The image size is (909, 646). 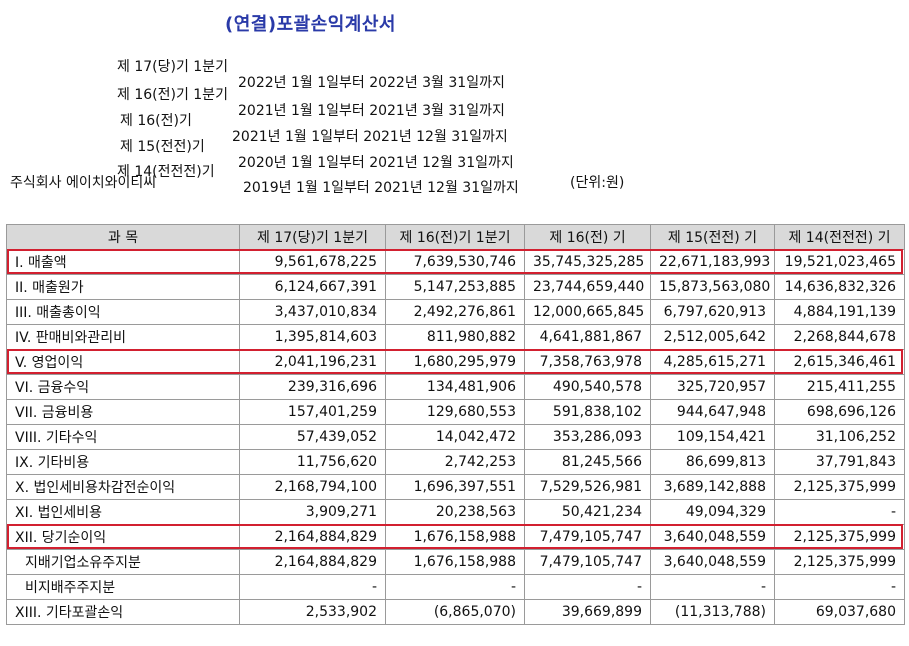 I want to click on row-value: 20,238,563, so click(x=455, y=512).